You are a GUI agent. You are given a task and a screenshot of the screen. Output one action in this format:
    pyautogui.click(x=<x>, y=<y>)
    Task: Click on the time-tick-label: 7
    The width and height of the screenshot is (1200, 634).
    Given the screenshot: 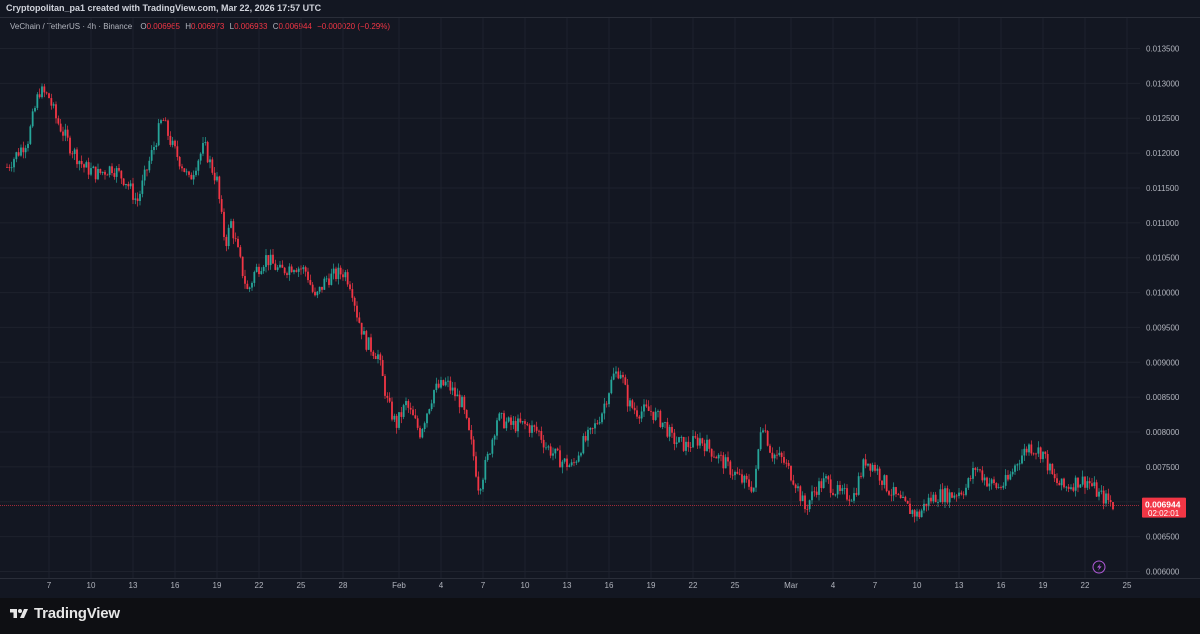 What is the action you would take?
    pyautogui.click(x=483, y=585)
    